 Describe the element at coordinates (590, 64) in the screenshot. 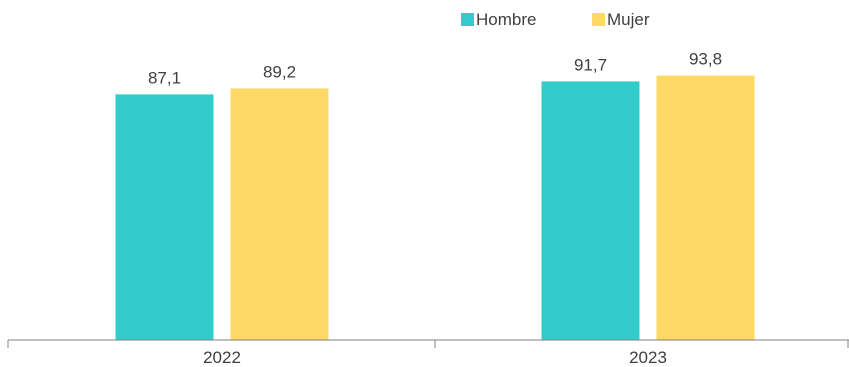

I see `data-label-hombre-2023: 91,7` at that location.